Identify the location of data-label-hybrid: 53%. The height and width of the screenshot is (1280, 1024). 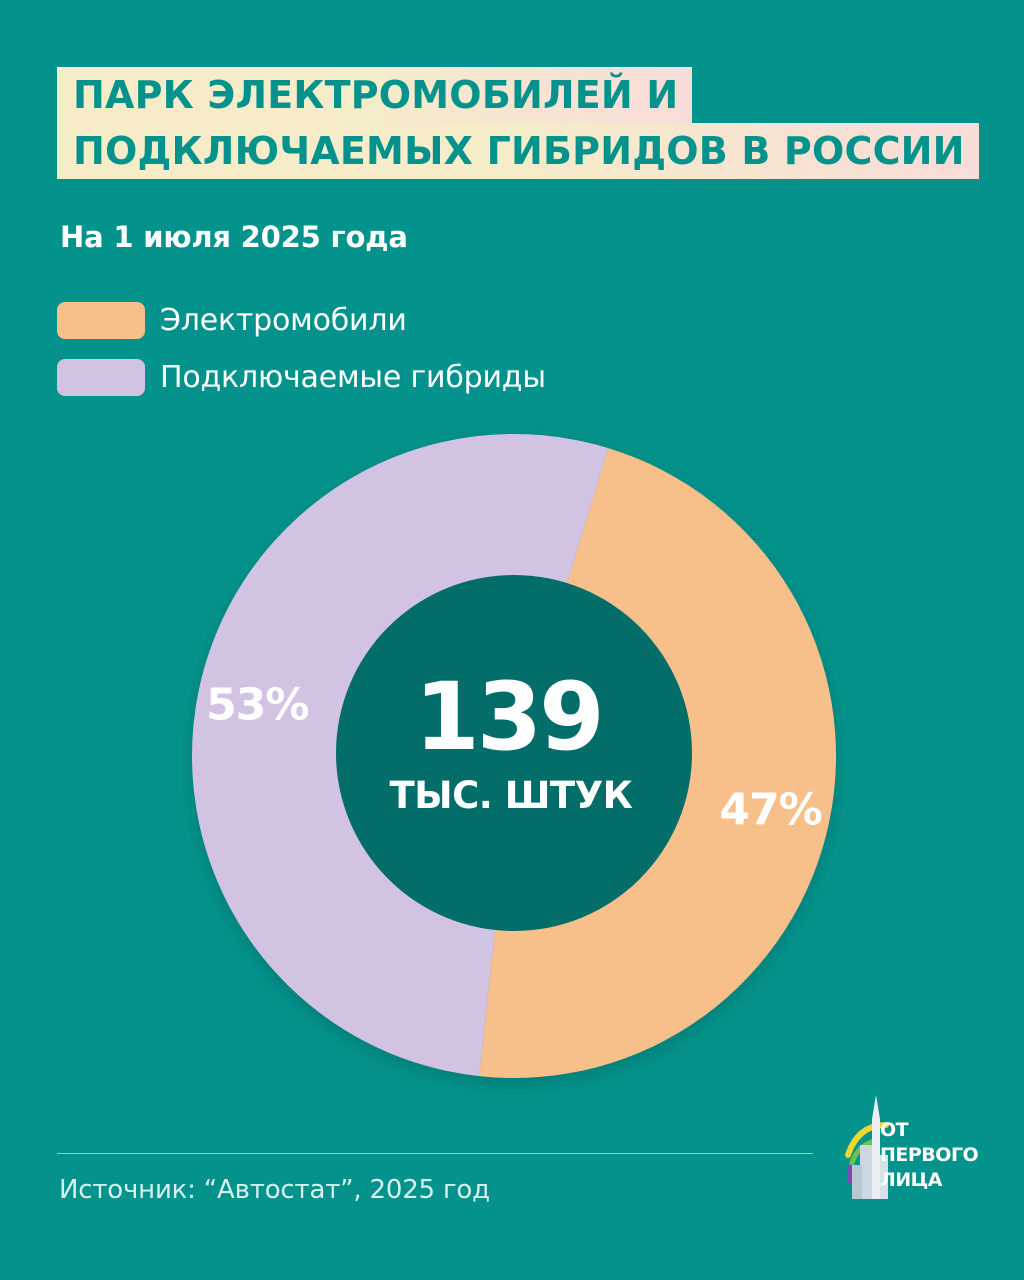
(257, 704).